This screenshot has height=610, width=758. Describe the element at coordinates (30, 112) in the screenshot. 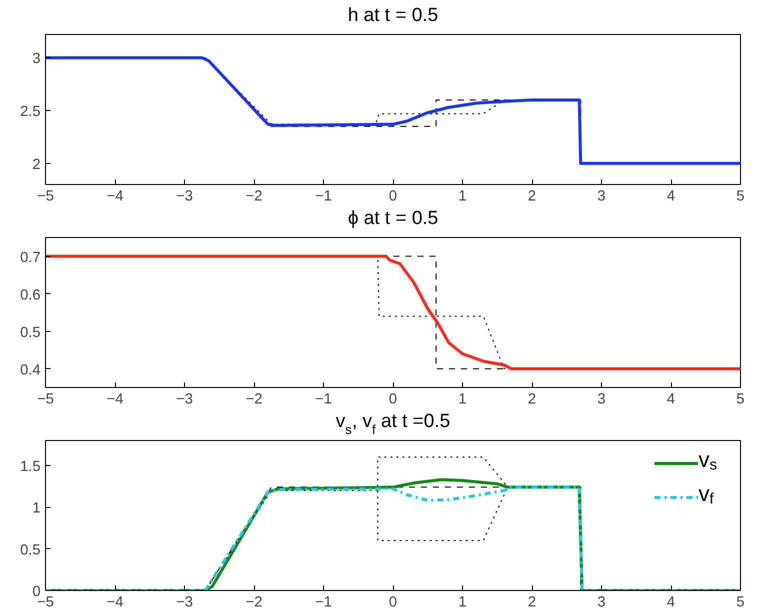

I see `y-tick-label: 2.5` at that location.